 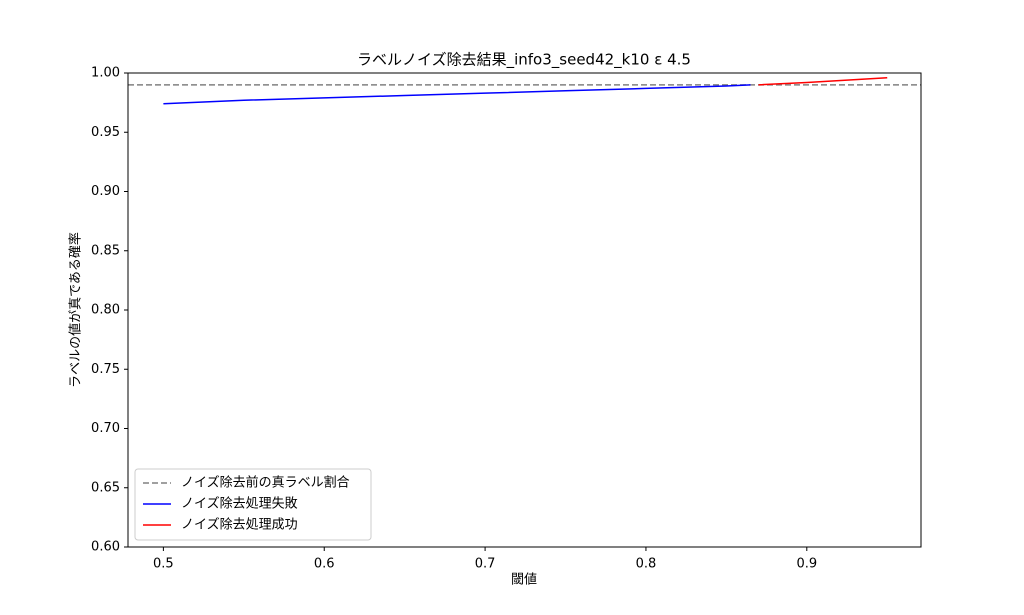 I want to click on y-tick-label: 0.90, so click(x=105, y=191).